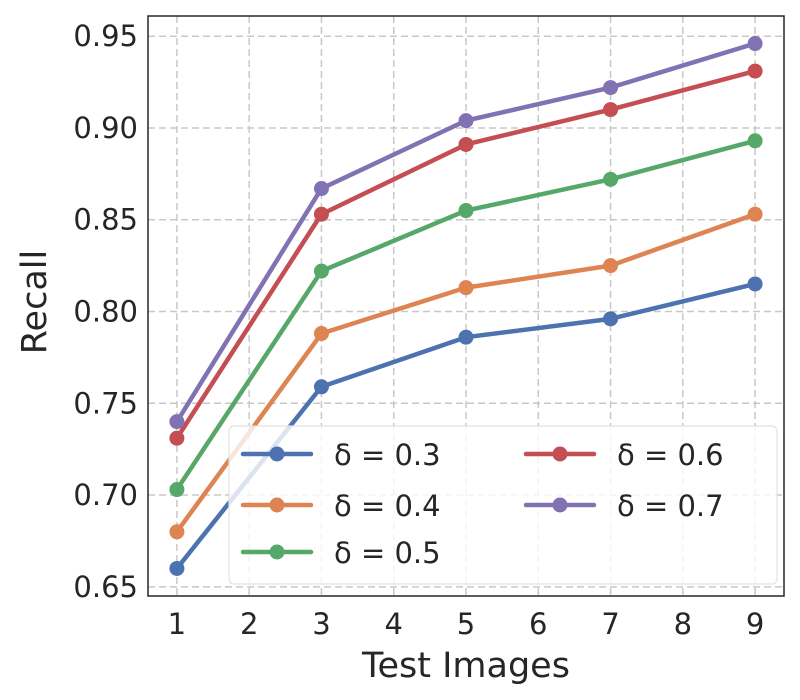 Image resolution: width=800 pixels, height=700 pixels. Describe the element at coordinates (683, 624) in the screenshot. I see `x-tick-label: 8` at that location.